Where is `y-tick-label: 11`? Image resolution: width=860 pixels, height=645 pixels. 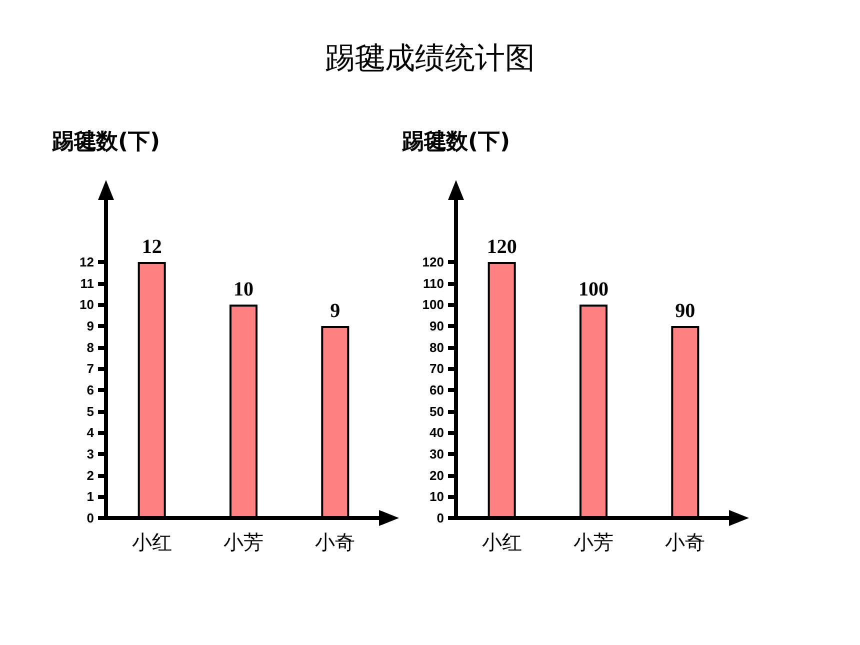 y-tick-label: 11 is located at coordinates (87, 283).